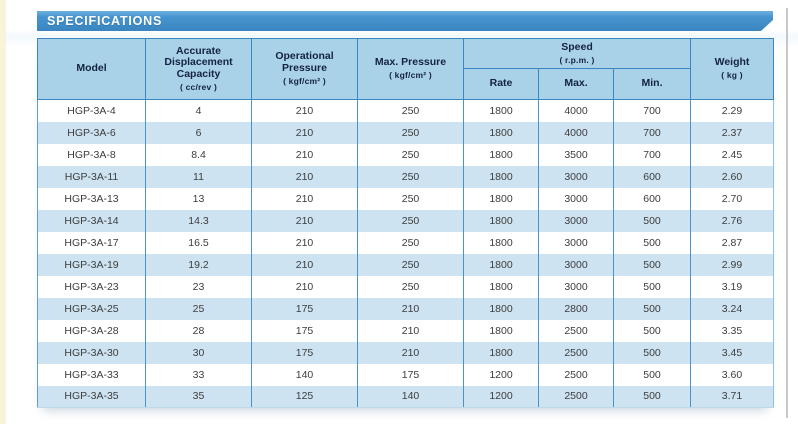 The width and height of the screenshot is (798, 424). Describe the element at coordinates (787, 213) in the screenshot. I see `page-right-edge-line` at that location.